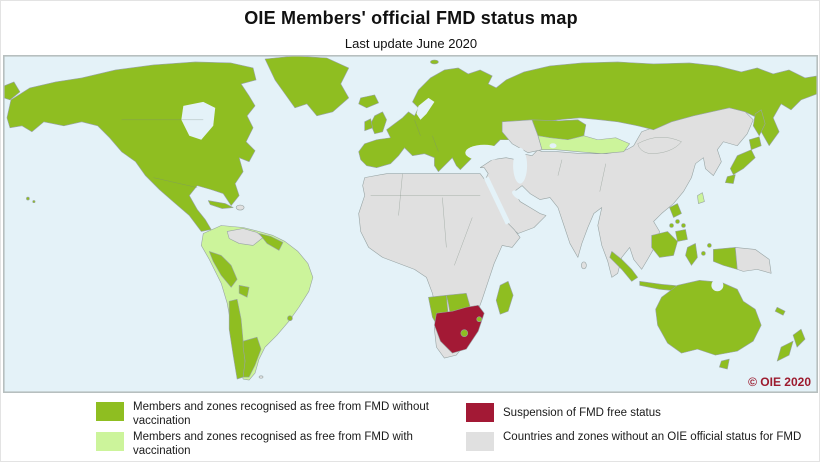  Describe the element at coordinates (616, 192) in the screenshot. I see `region-asia-no-status` at that location.